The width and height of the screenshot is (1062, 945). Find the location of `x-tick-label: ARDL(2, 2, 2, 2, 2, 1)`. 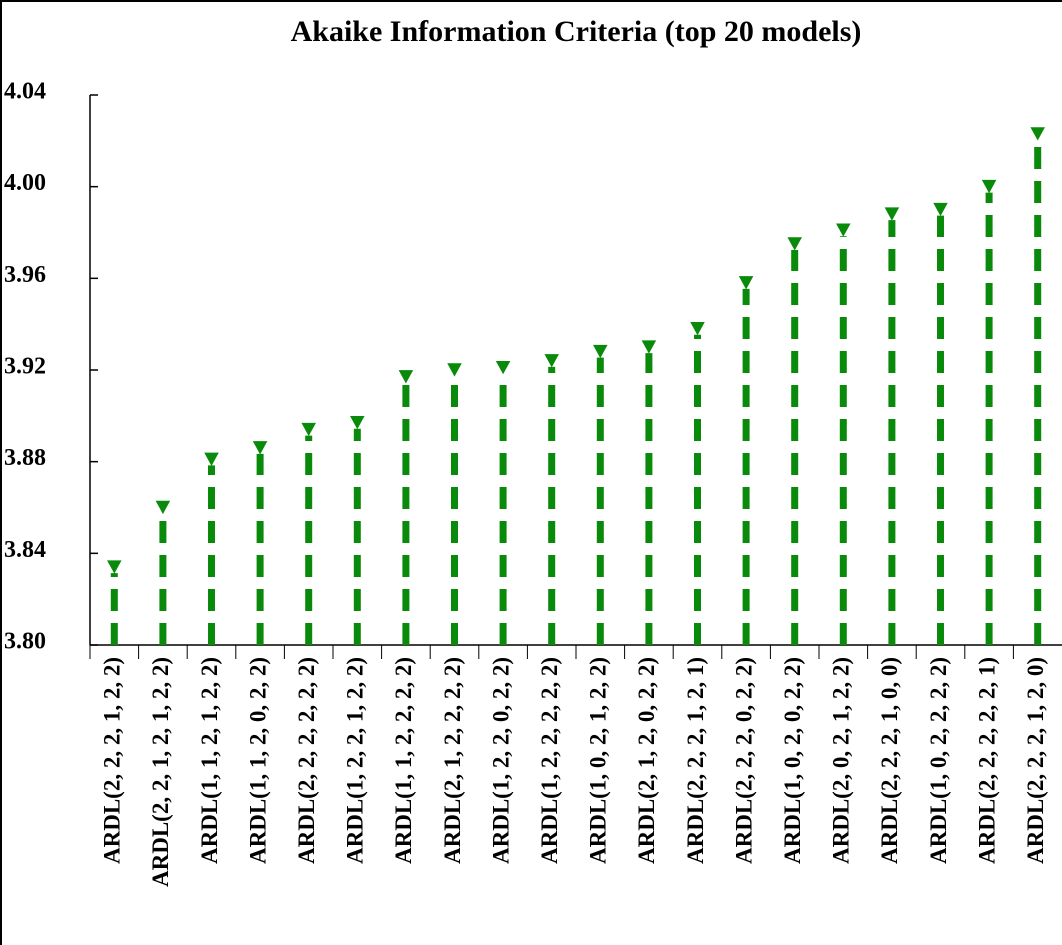

x-tick-label: ARDL(2, 2, 2, 2, 2, 1) is located at coordinates (986, 760).